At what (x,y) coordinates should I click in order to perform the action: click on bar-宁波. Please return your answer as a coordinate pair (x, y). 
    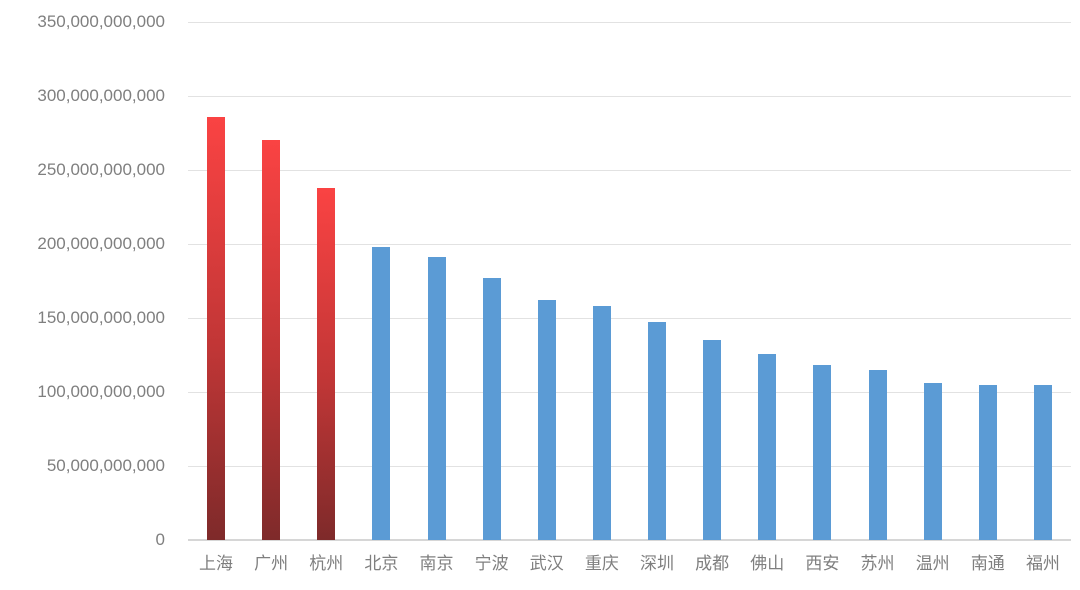
    Looking at the image, I should click on (491, 409).